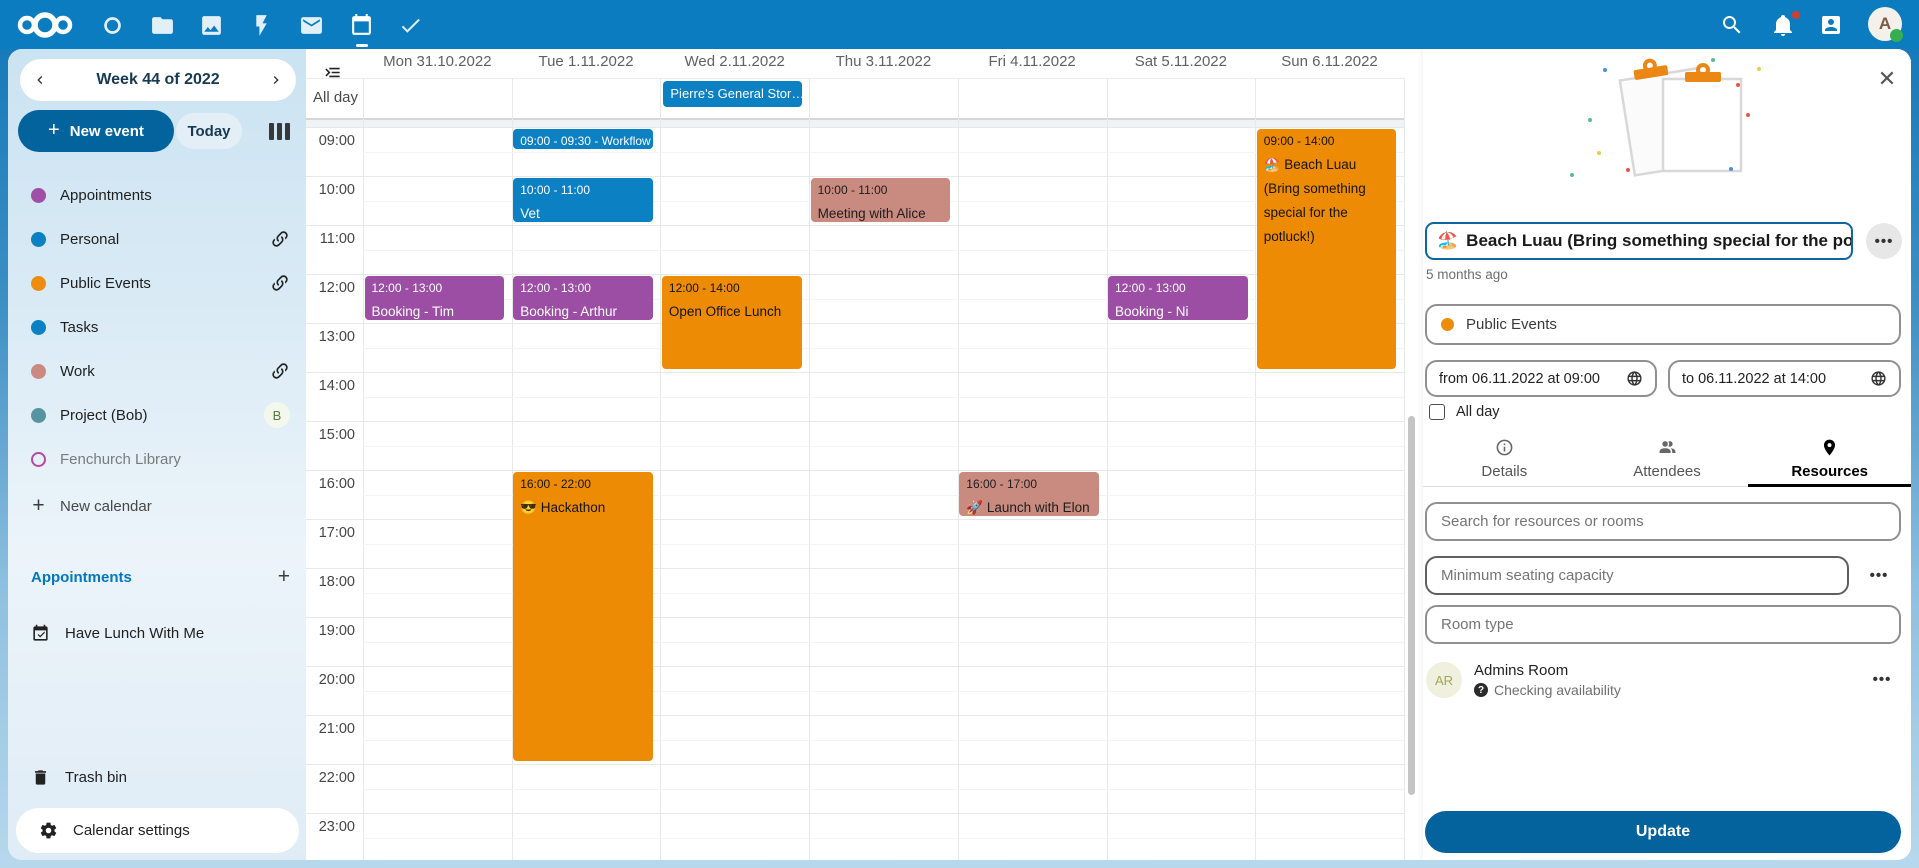 This screenshot has width=1919, height=868. I want to click on close-icon: ✕, so click(1887, 79).